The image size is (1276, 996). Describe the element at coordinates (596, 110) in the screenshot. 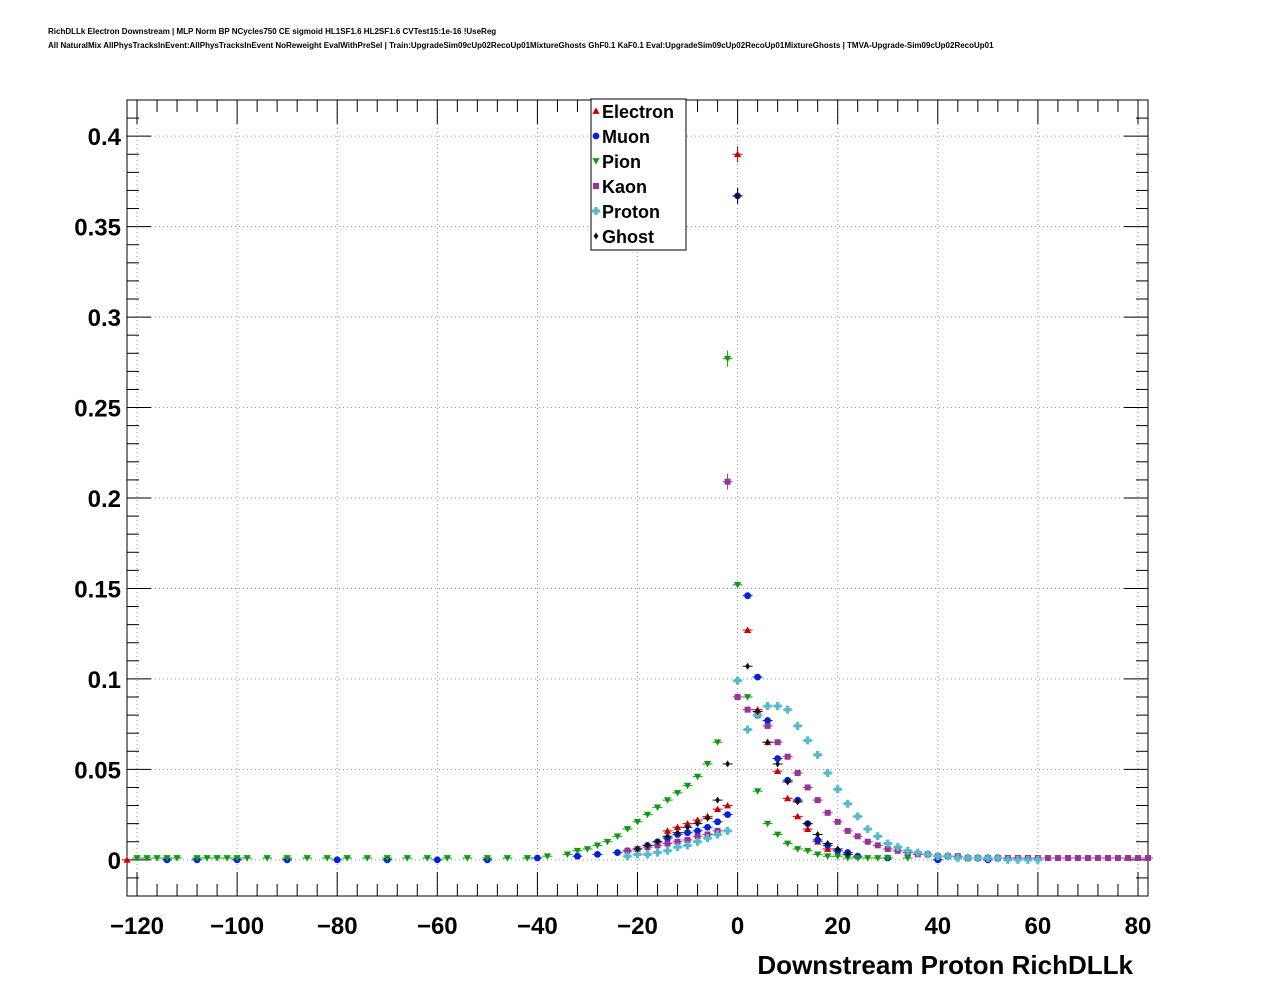

I see `legend-marker-electron` at that location.